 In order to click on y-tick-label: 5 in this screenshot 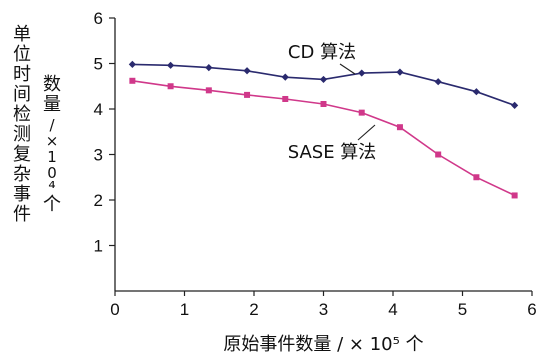, I will do `click(98, 64)`.